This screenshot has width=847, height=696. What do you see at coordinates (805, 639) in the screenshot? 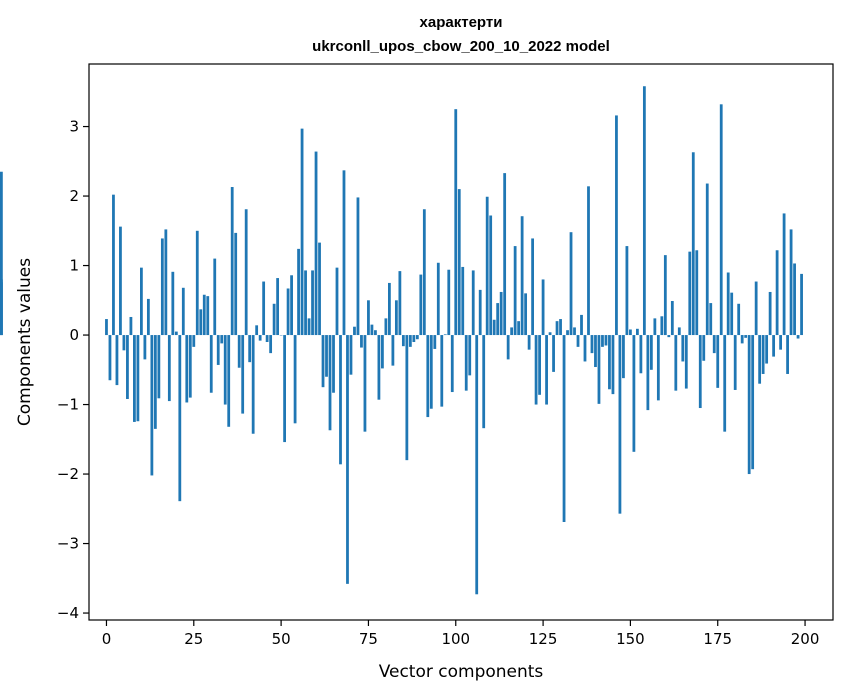
I see `x-tick-label-200: 200` at bounding box center [805, 639].